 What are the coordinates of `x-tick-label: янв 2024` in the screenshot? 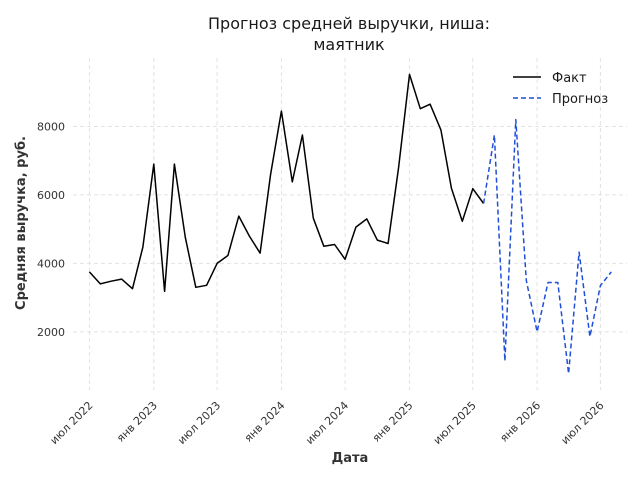 It's located at (265, 422).